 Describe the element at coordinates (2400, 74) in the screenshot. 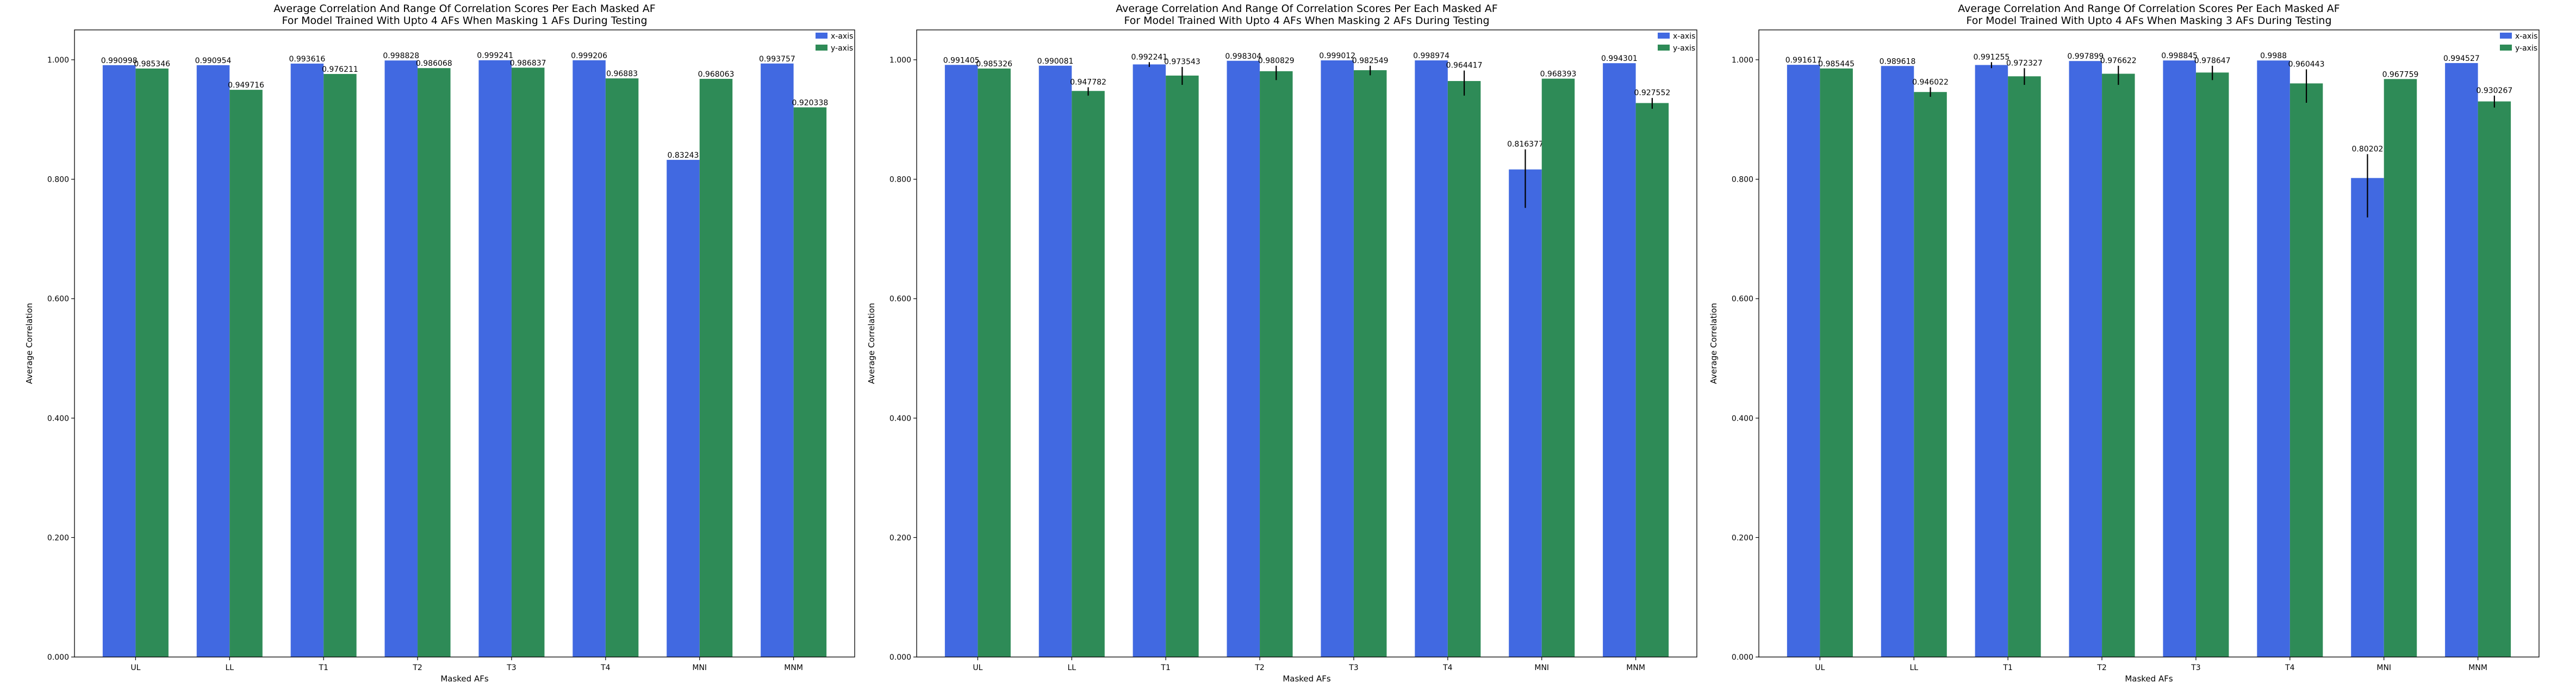

I see `data-label: 0.967759` at that location.